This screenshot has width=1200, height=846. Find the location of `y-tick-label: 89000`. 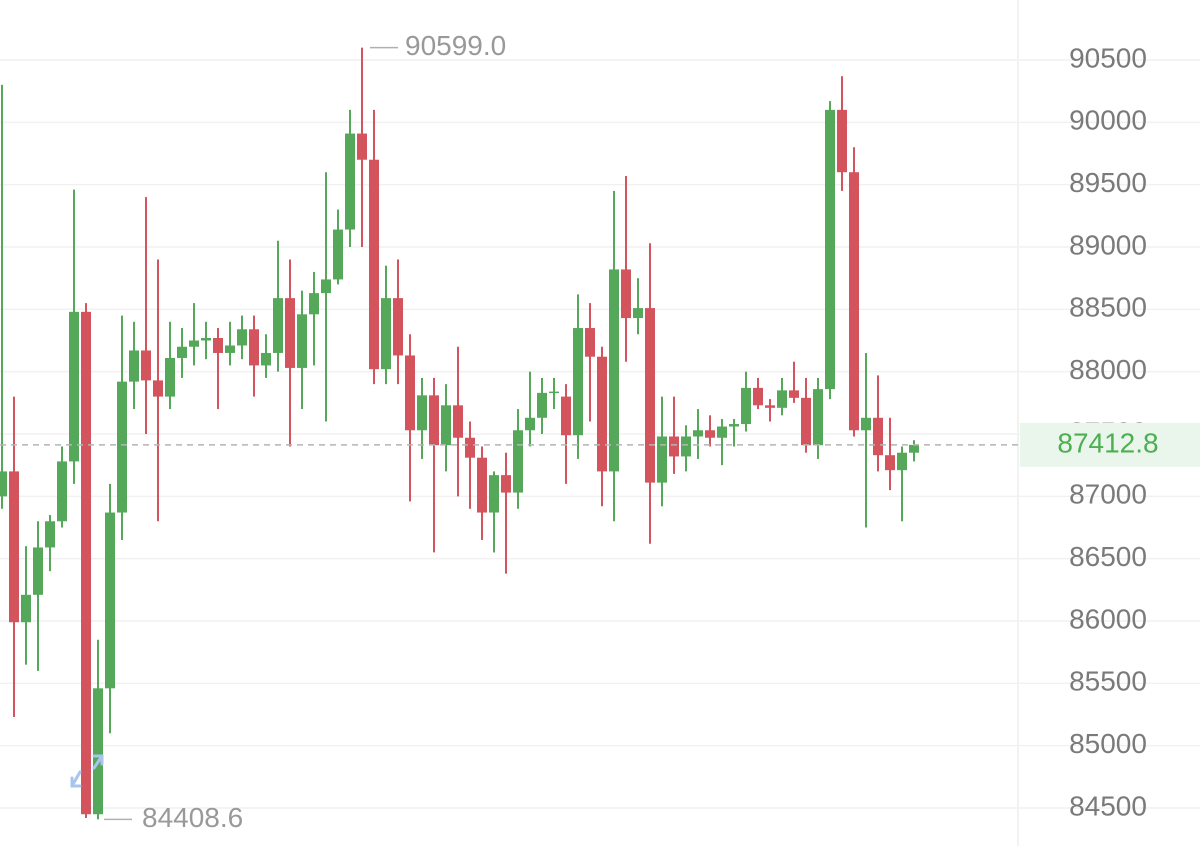

y-tick-label: 89000 is located at coordinates (1108, 244).